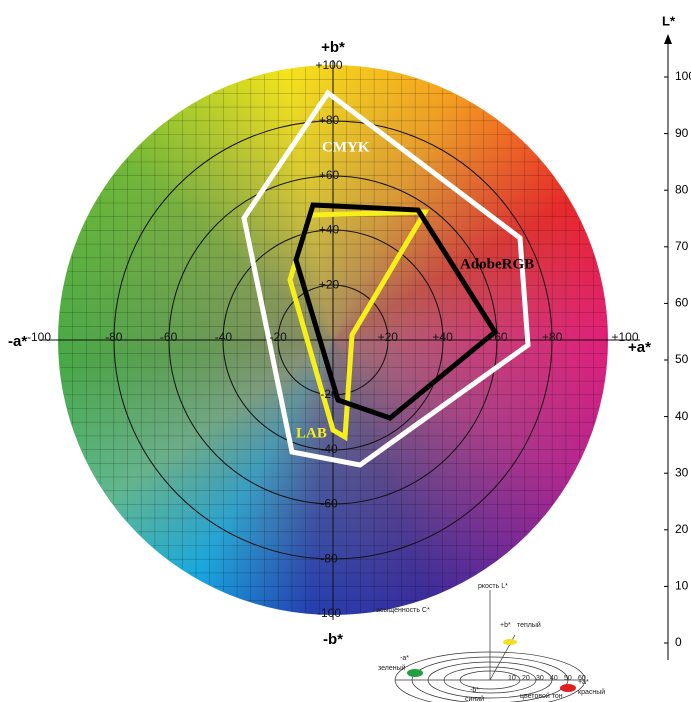  I want to click on axis-label: -b*, so click(333, 639).